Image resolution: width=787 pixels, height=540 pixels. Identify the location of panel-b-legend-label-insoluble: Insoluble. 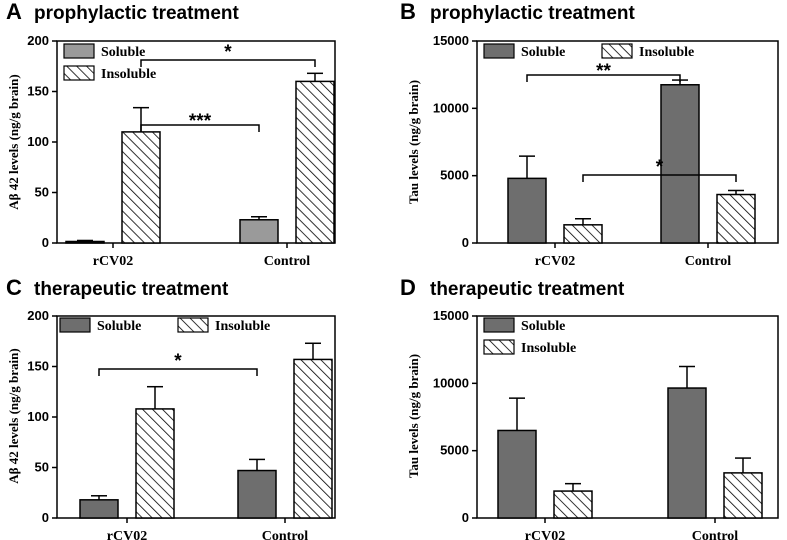
(666, 52).